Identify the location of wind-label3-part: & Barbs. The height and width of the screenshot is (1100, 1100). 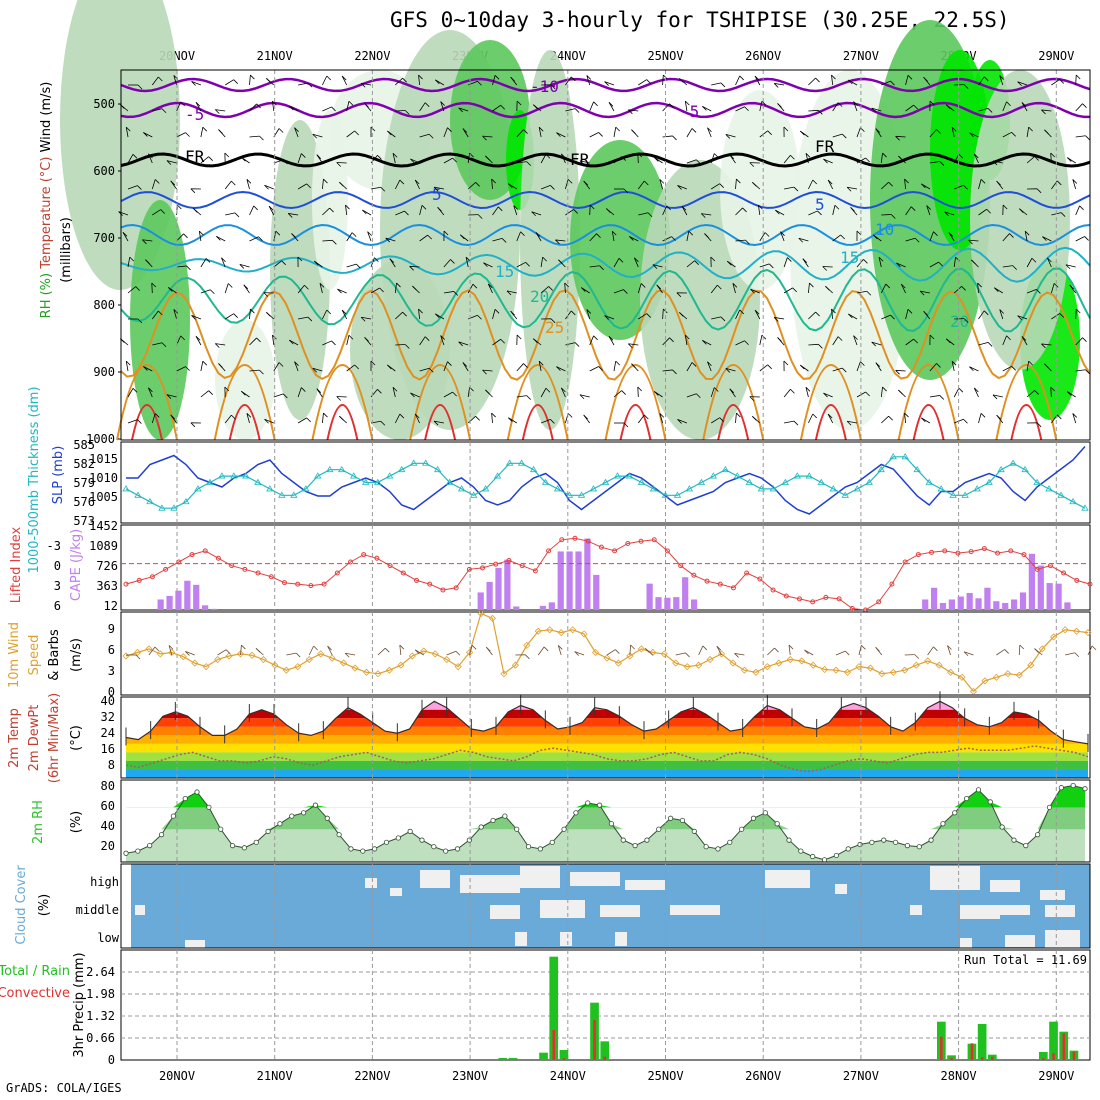
(54, 655).